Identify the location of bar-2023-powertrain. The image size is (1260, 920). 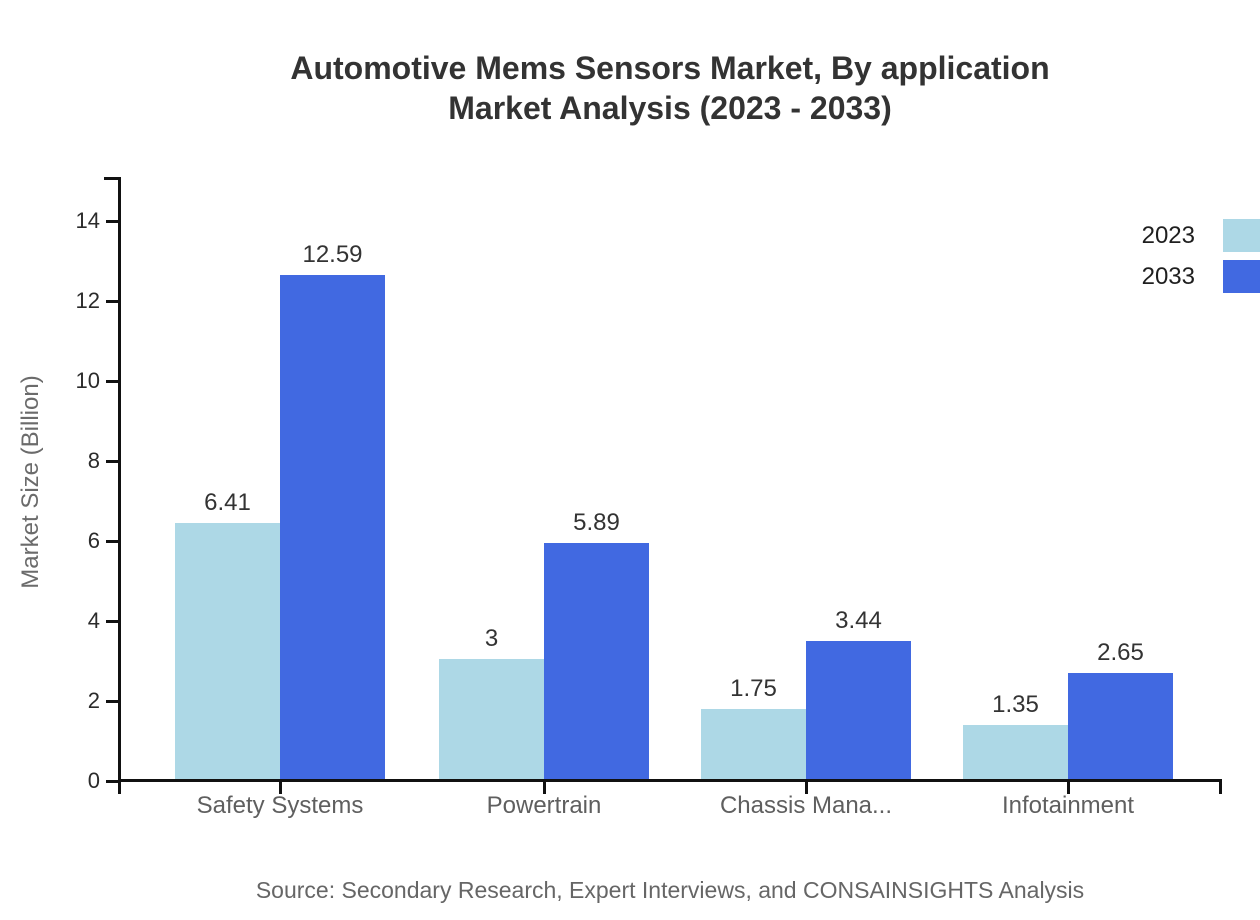
(491, 719).